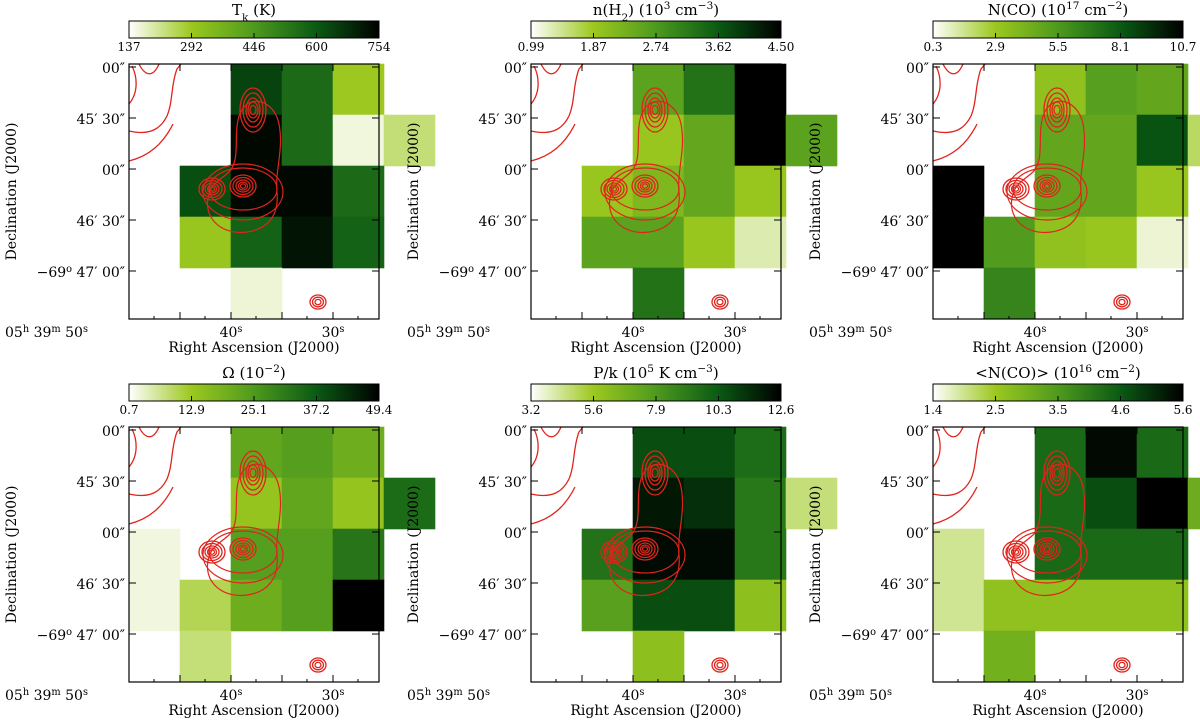 The height and width of the screenshot is (724, 1200). Describe the element at coordinates (101, 222) in the screenshot. I see `y-tick-label: 46′ 30″` at that location.